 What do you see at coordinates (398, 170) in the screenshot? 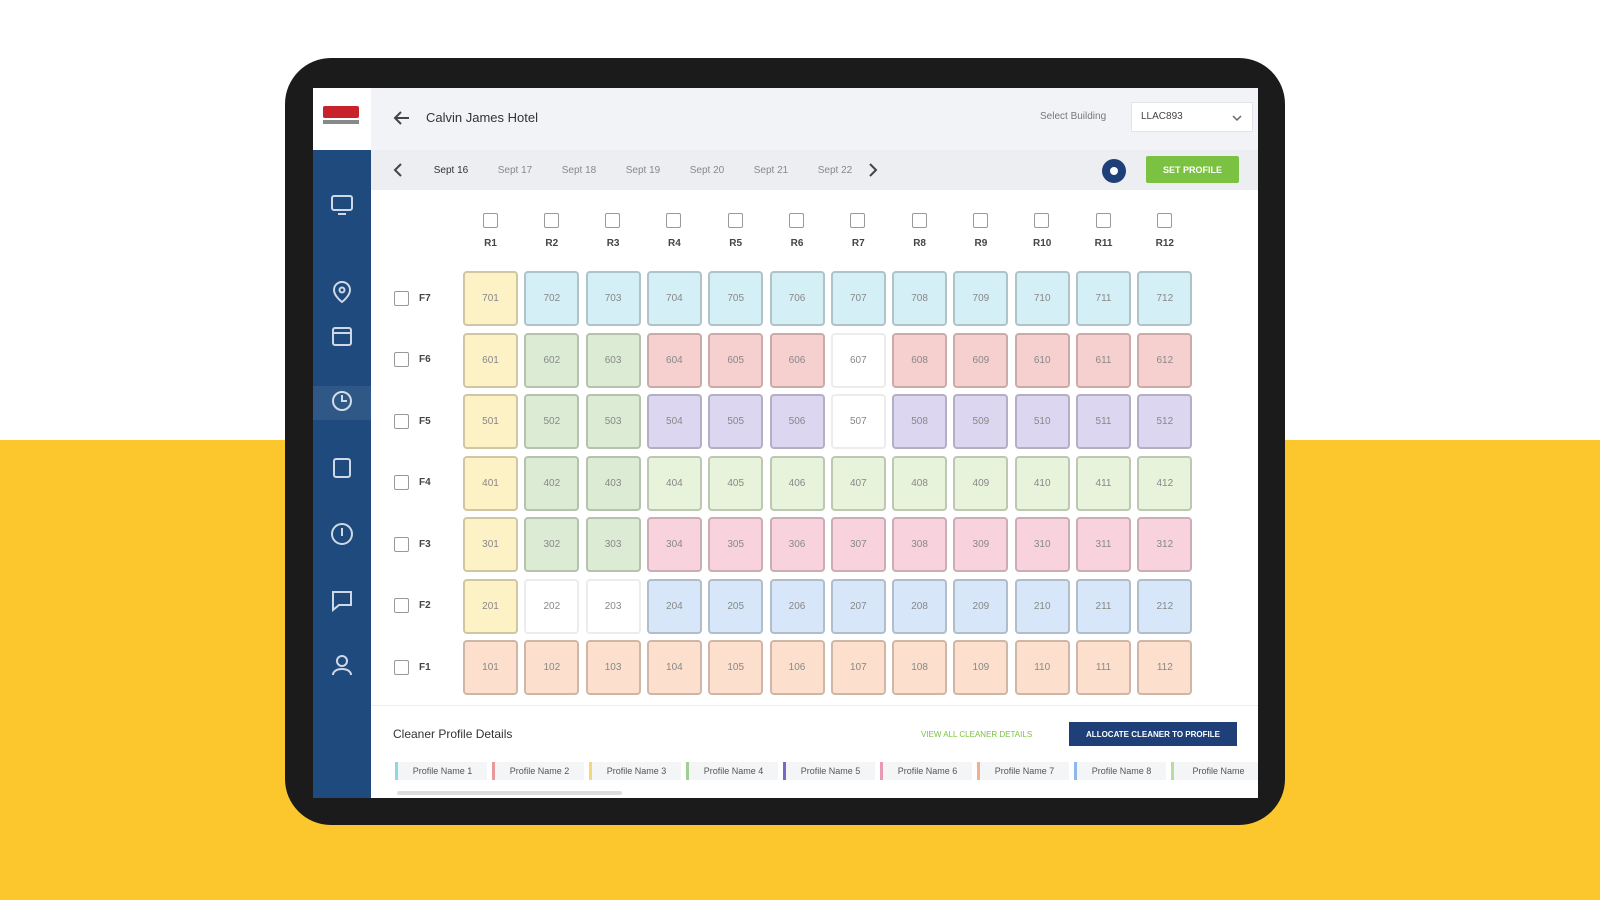
I see `prev-dates` at bounding box center [398, 170].